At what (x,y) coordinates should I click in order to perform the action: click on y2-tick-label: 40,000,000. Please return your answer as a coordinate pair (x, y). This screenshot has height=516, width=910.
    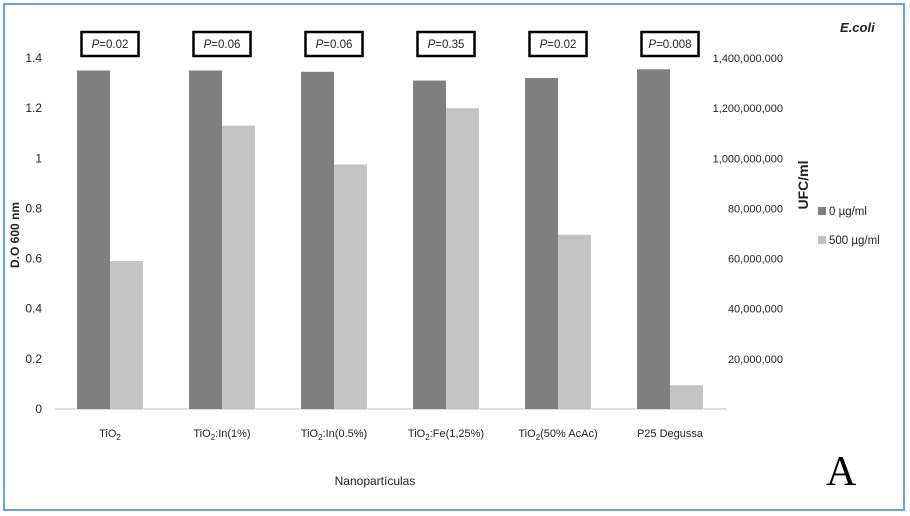
    Looking at the image, I should click on (755, 310).